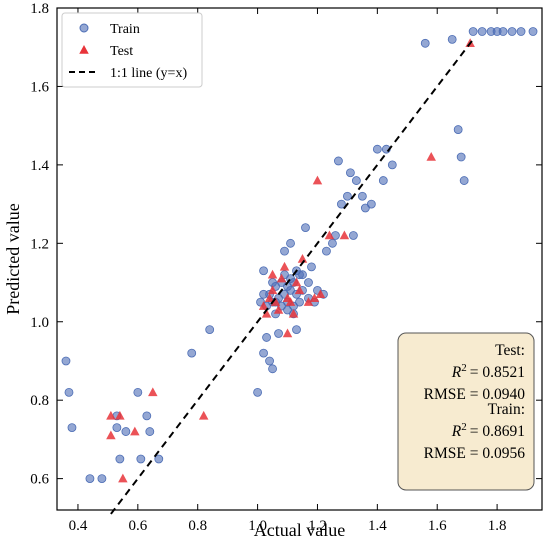 The height and width of the screenshot is (541, 550). Describe the element at coordinates (456, 372) in the screenshot. I see `test-r2-symbol: R` at that location.